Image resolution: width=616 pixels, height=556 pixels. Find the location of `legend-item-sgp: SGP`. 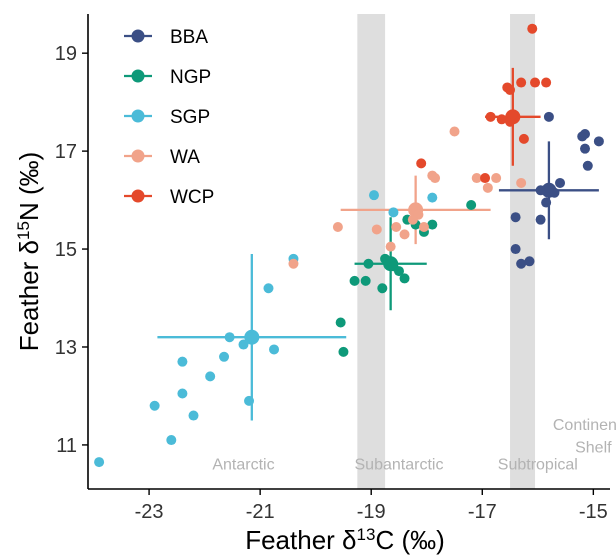

legend-item-sgp: SGP is located at coordinates (167, 117).